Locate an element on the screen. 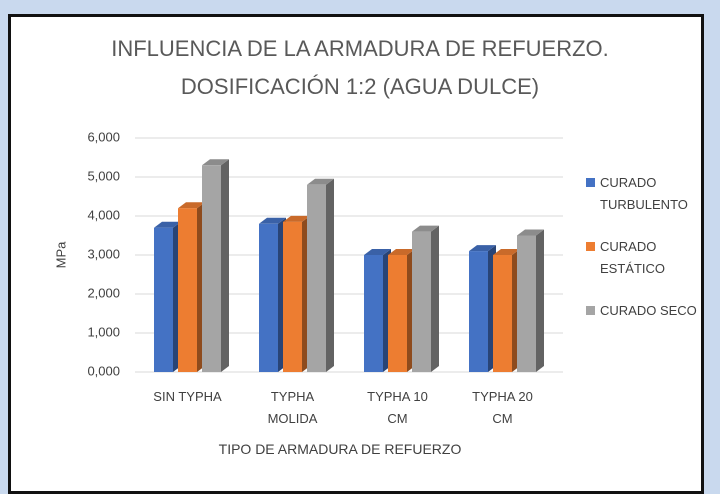  x-tick-label: SIN TYPHA is located at coordinates (187, 396).